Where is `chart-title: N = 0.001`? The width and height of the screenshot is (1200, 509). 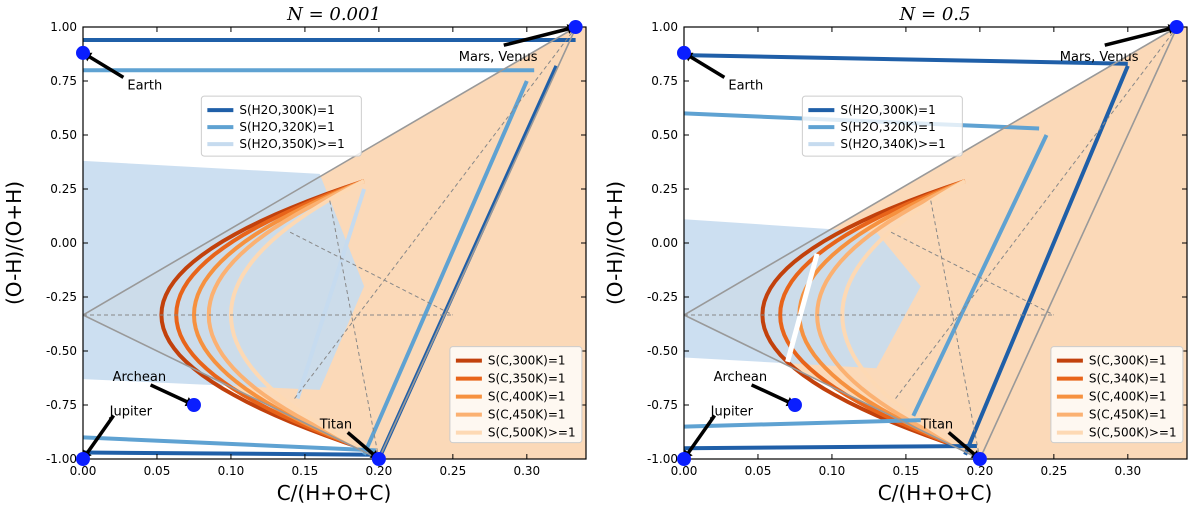
chart-title: N = 0.001 is located at coordinates (333, 14).